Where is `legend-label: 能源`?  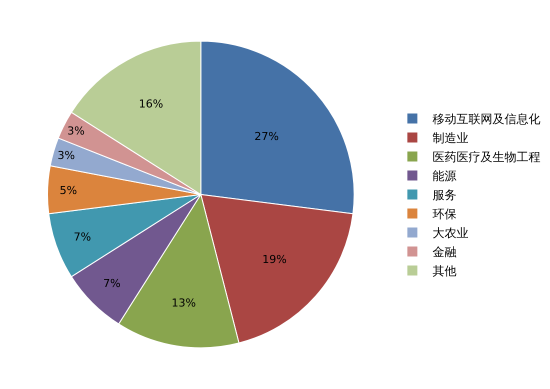 legend-label: 能源 is located at coordinates (444, 176).